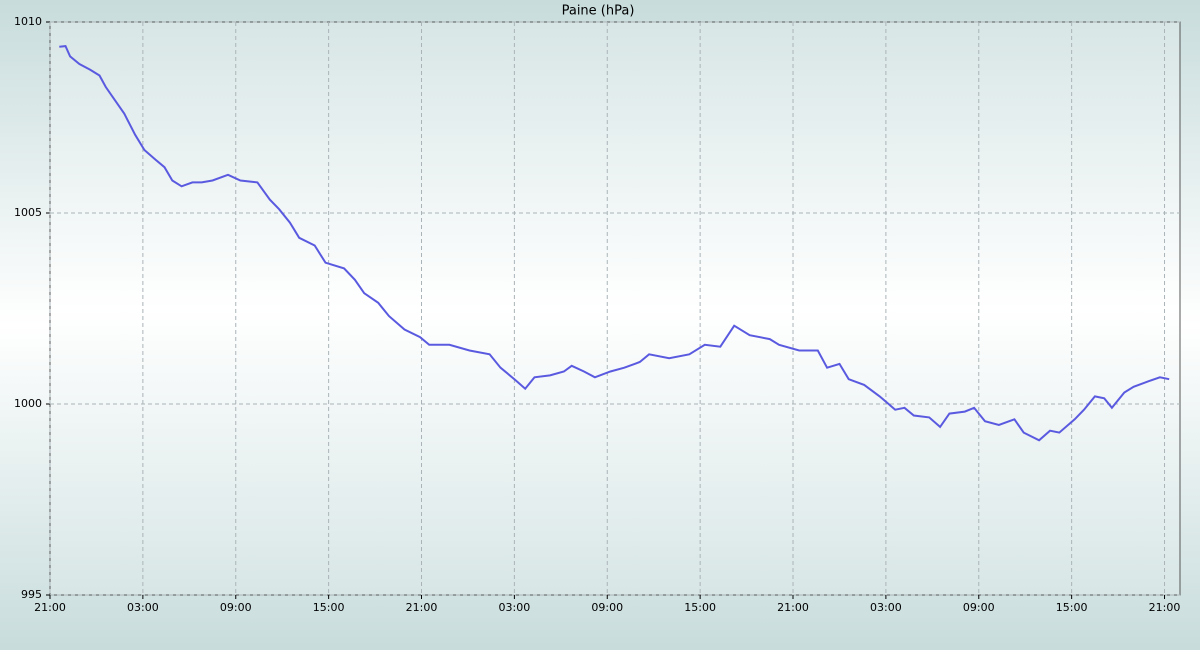 This screenshot has height=650, width=1200. Describe the element at coordinates (28, 403) in the screenshot. I see `y-tick-label: 1000` at that location.